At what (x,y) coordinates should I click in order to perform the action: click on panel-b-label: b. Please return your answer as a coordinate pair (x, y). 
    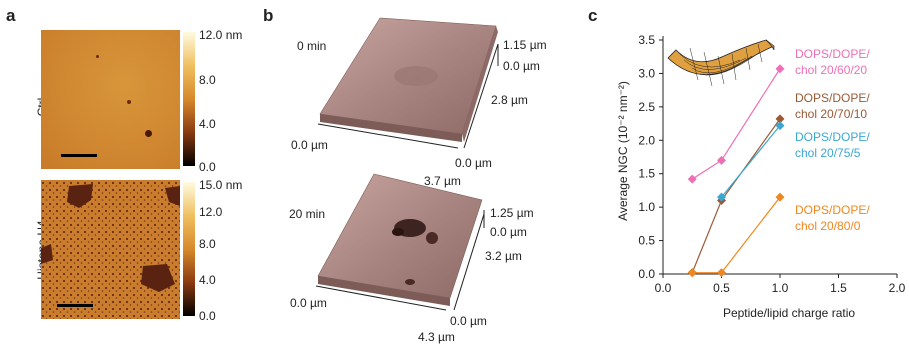
    Looking at the image, I should click on (268, 15).